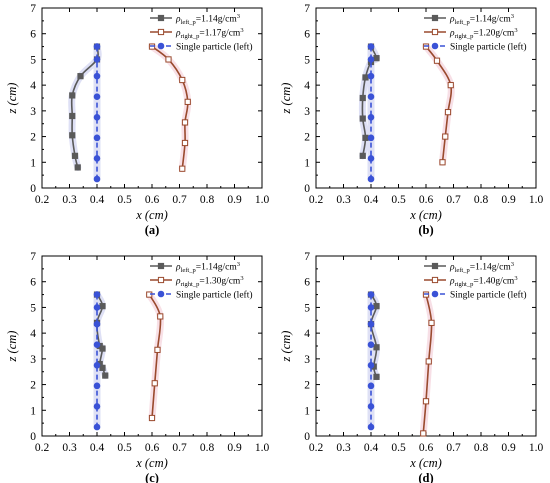  Describe the element at coordinates (151, 215) in the screenshot. I see `x-axis-label: x (cm)` at that location.